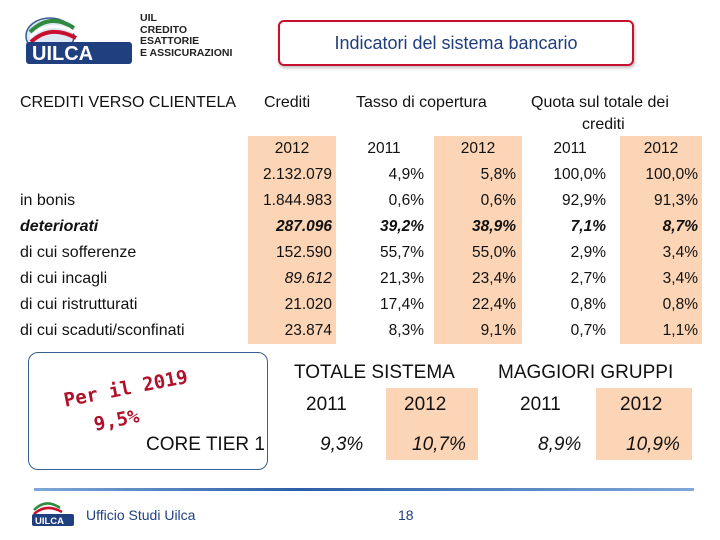 This screenshot has width=720, height=540. I want to click on gruppi-value-2012: 10,9%, so click(653, 444).